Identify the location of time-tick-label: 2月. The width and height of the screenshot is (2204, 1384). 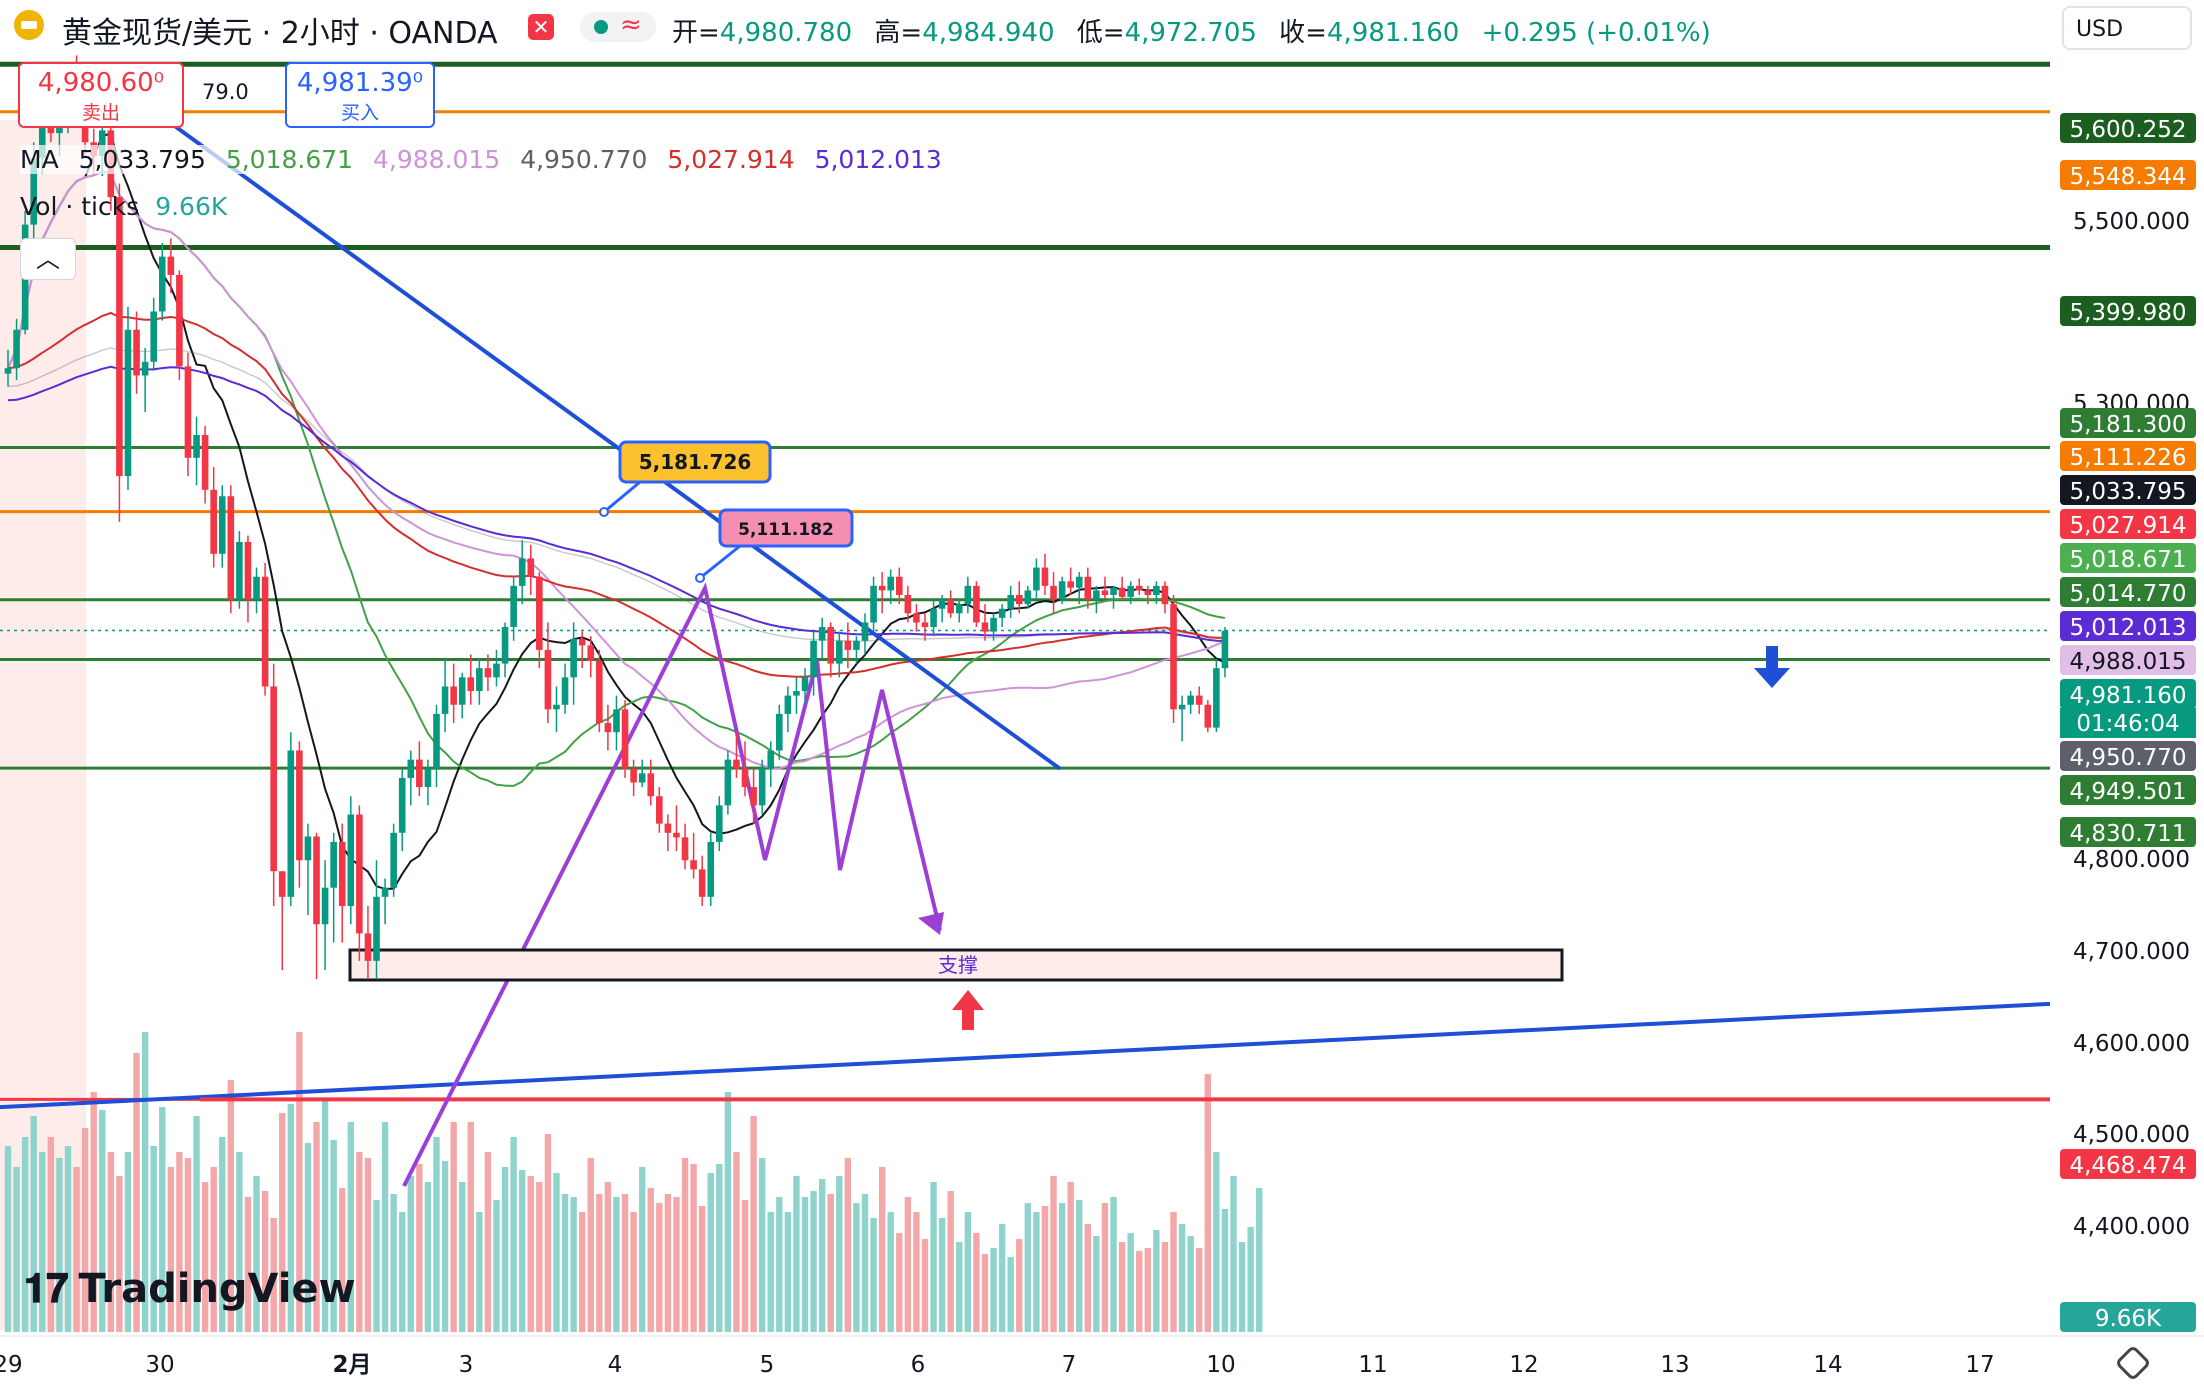
(351, 1365).